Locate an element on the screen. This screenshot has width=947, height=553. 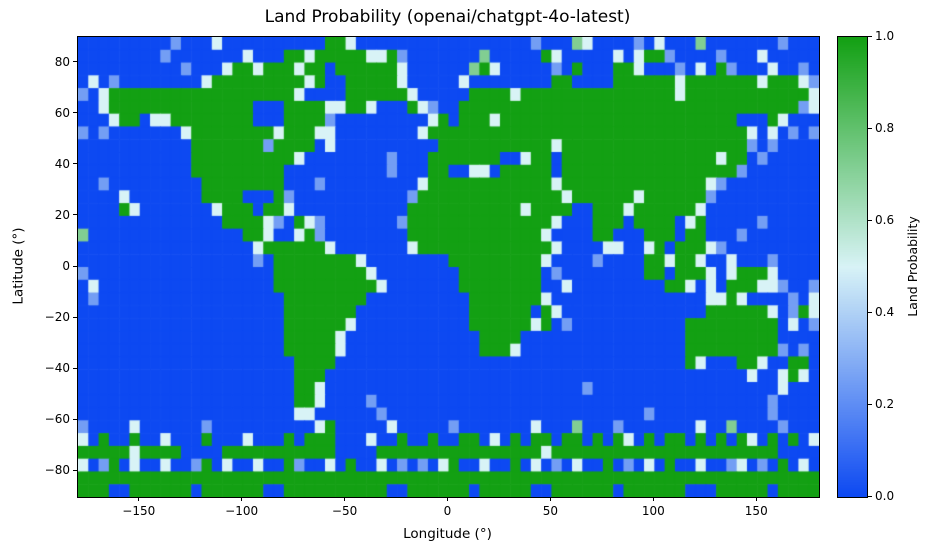
y-tick-label: 0 is located at coordinates (66, 266).